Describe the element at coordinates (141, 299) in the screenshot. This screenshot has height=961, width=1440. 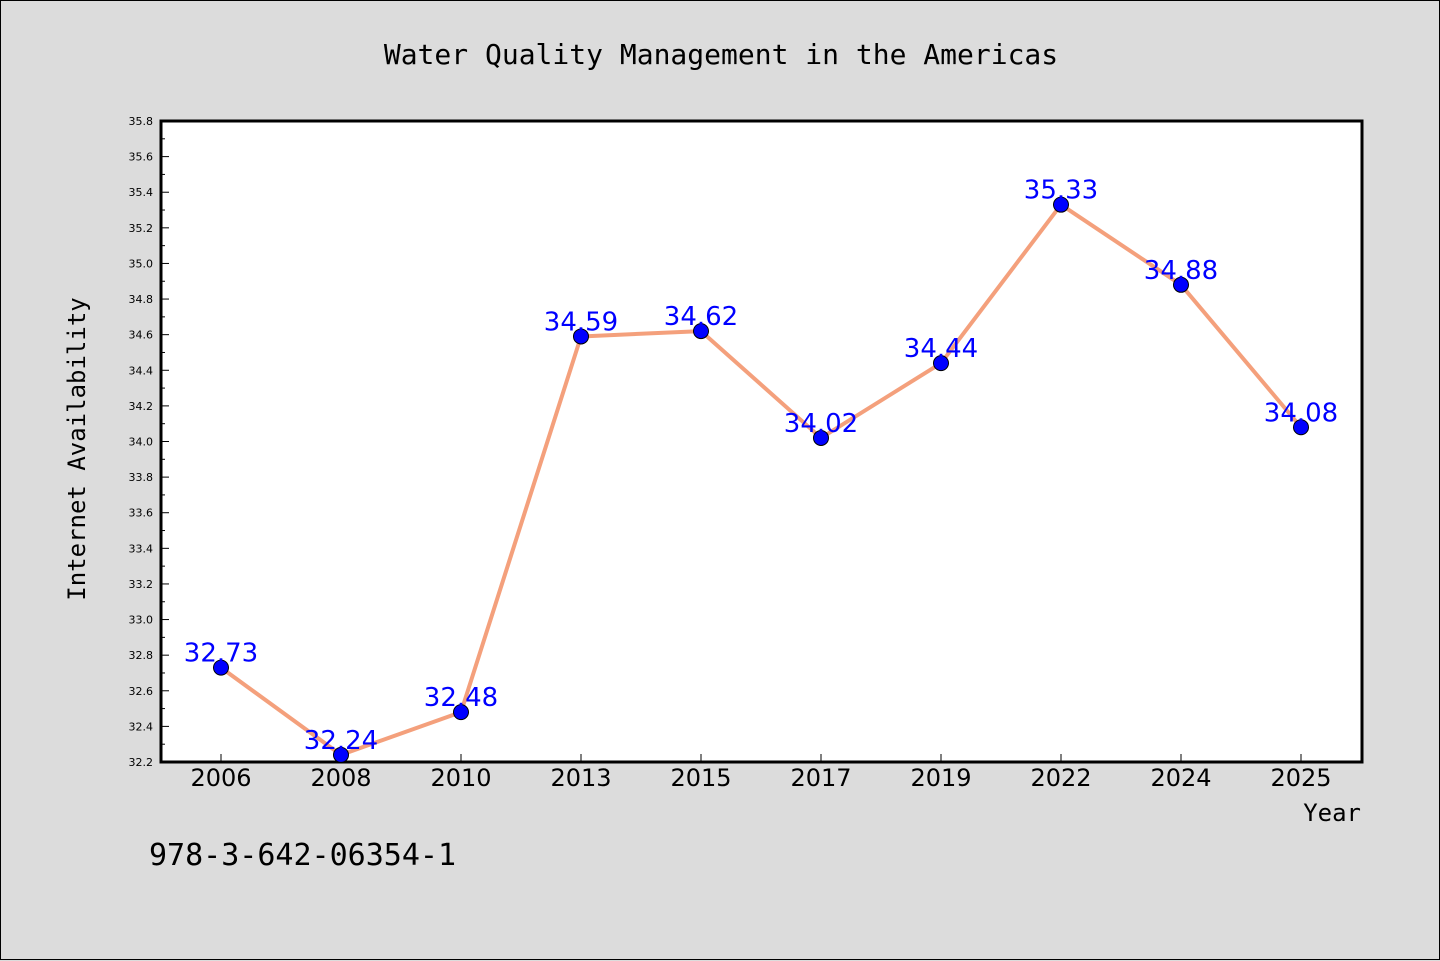
I see `y-tick-label: 34.8` at that location.